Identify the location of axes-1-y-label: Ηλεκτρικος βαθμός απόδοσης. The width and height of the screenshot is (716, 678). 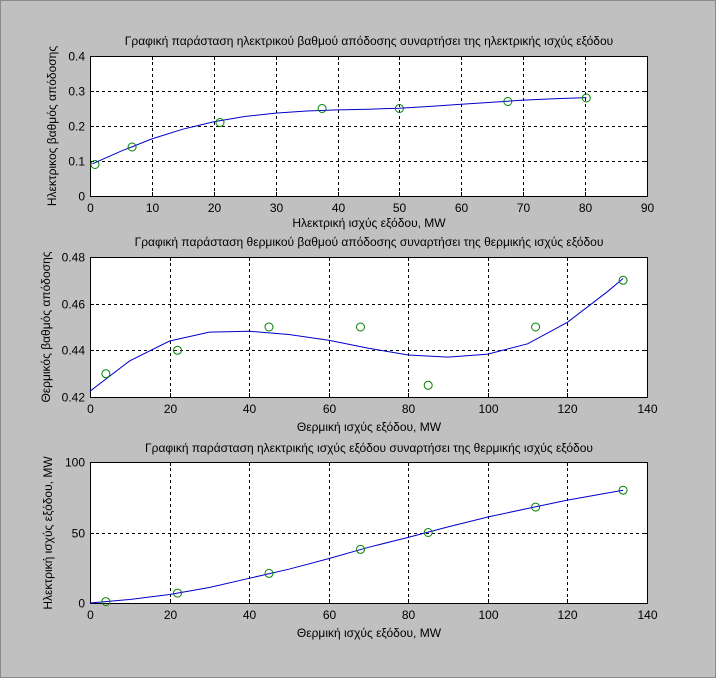
(52, 126).